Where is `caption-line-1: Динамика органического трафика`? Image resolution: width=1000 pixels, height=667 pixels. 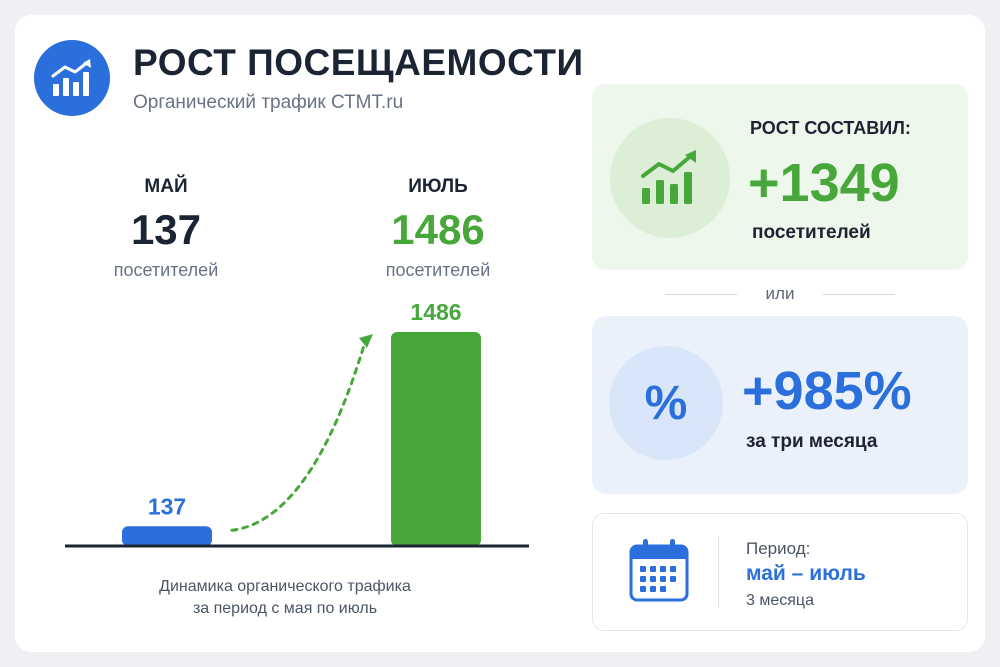 caption-line-1: Динамика органического трафика is located at coordinates (285, 586).